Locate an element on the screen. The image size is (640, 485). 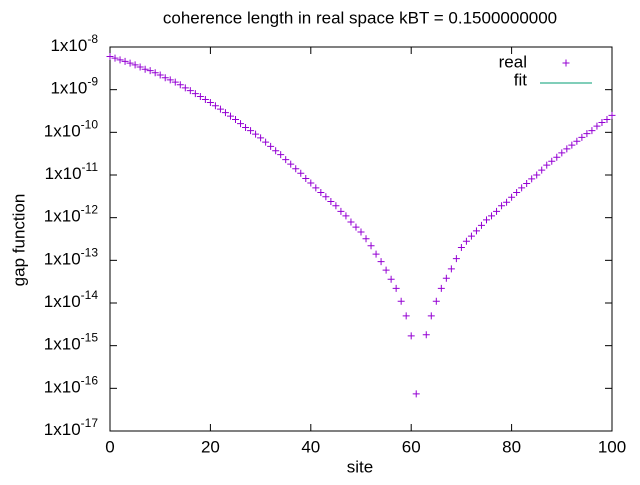
y-tick-exponent: -15 is located at coordinates (90, 338).